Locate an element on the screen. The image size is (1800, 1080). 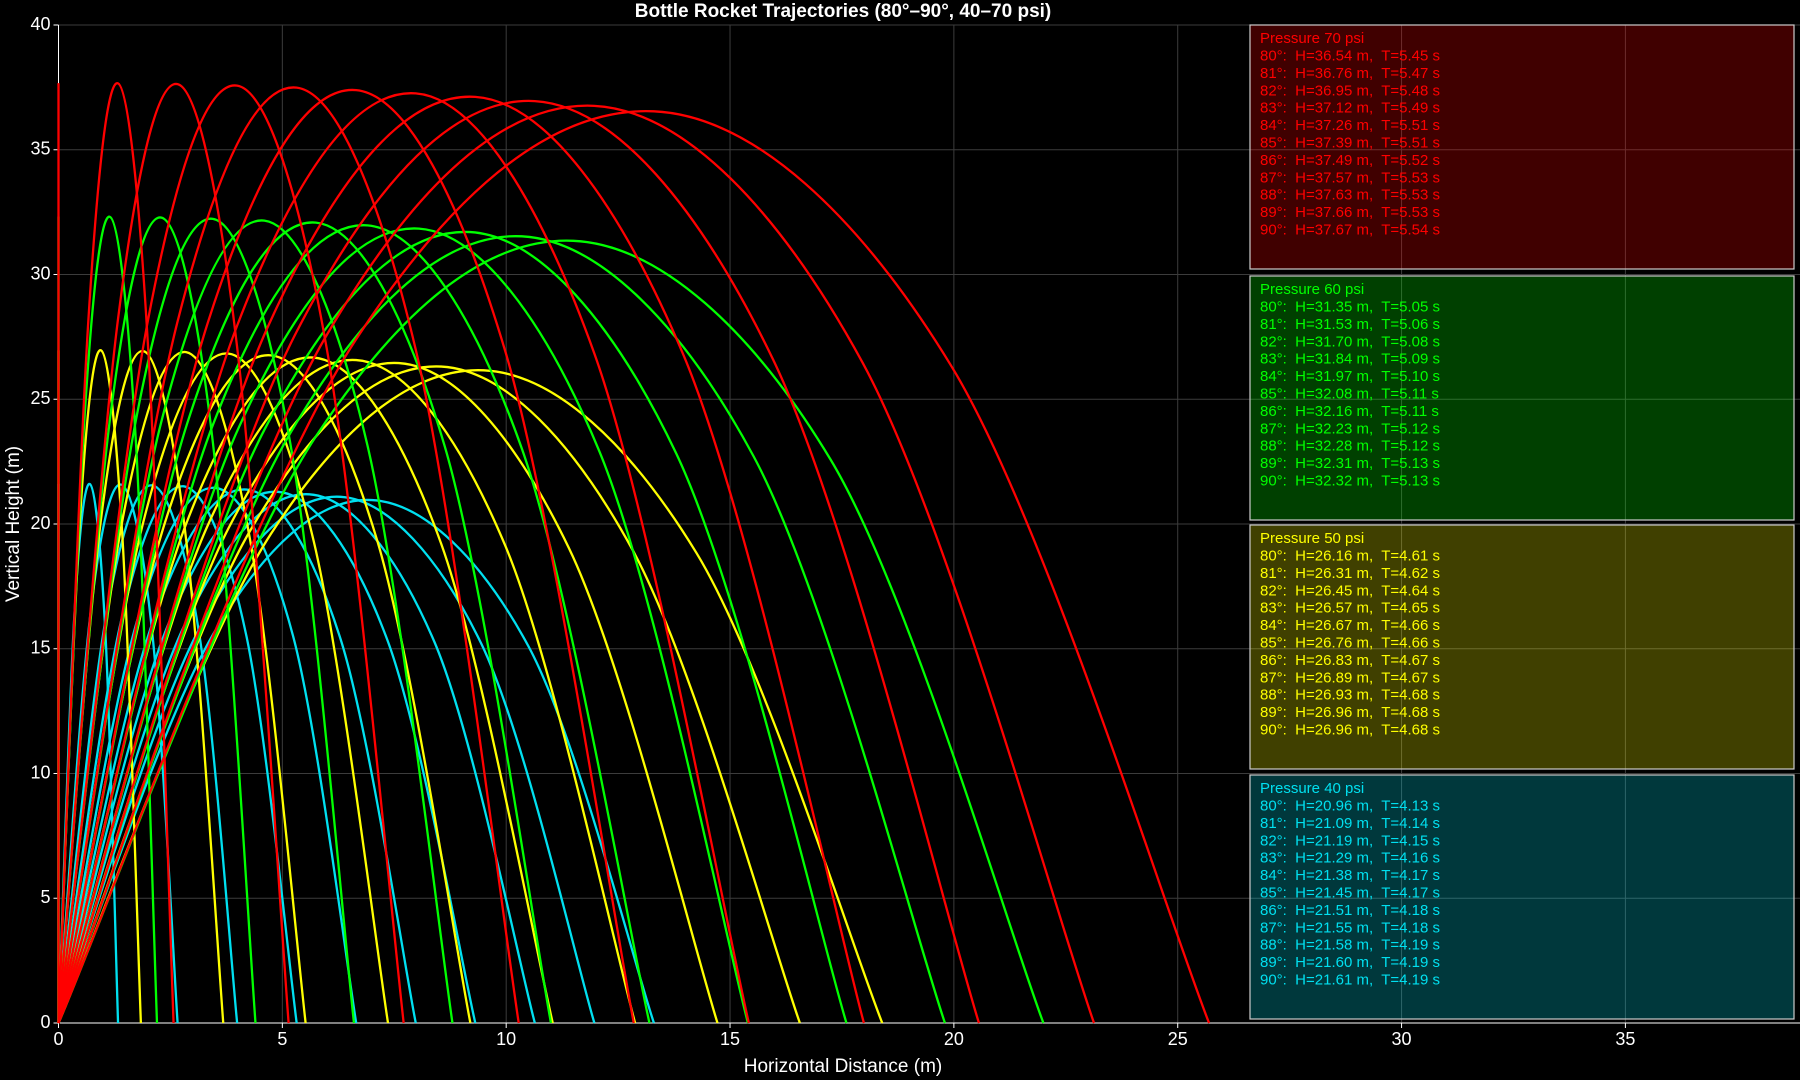
y-tick-label: 40 is located at coordinates (40, 24).